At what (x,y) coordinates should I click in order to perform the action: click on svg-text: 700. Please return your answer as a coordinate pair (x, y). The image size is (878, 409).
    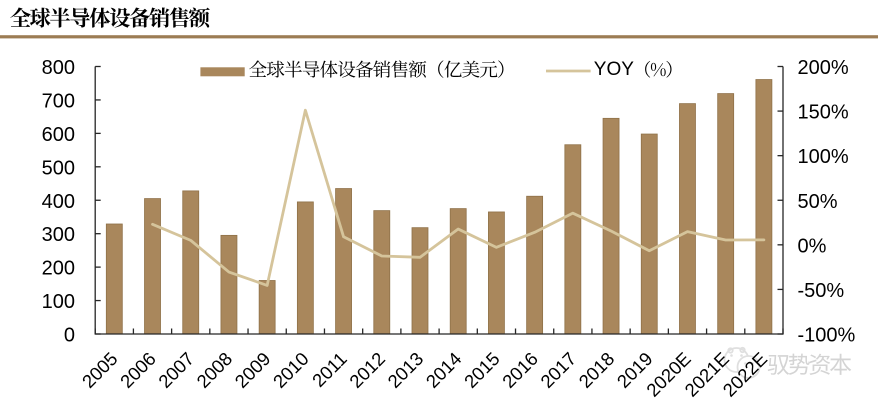
    Looking at the image, I should click on (58, 101).